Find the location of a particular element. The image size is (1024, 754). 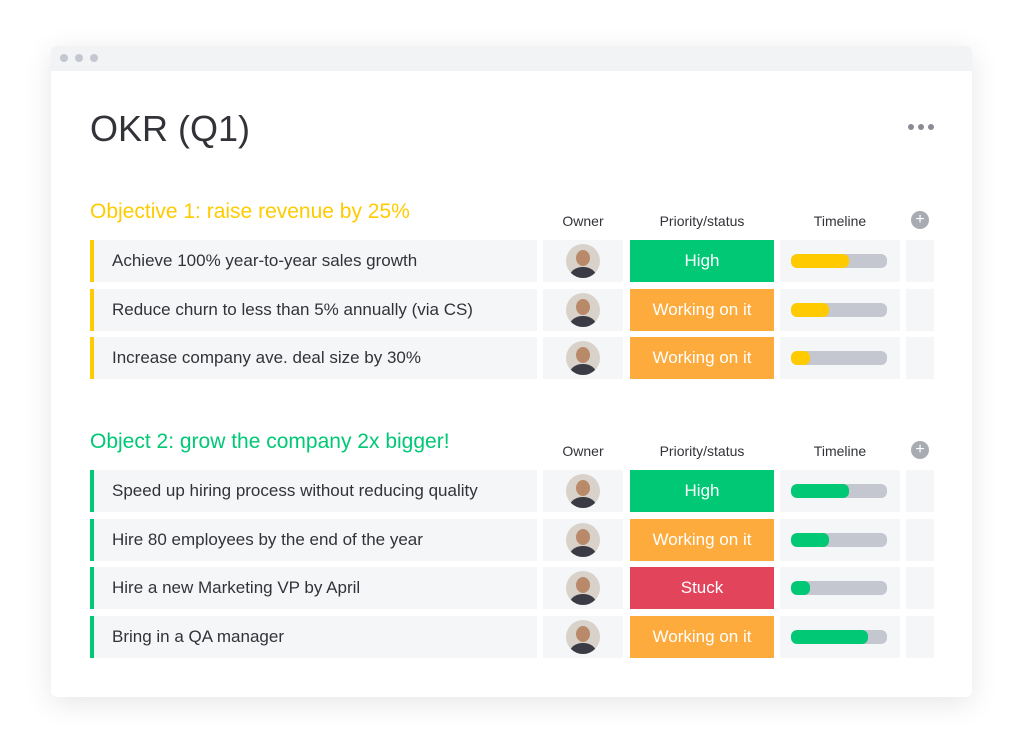

board-title: OKR (Q1) is located at coordinates (170, 128).